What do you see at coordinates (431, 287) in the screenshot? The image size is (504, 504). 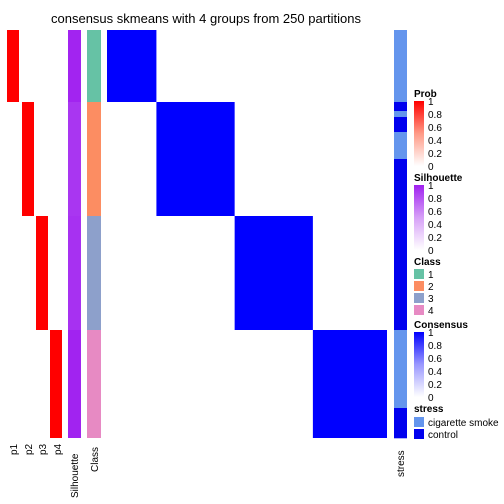 I see `legend-class-label-2: 2` at bounding box center [431, 287].